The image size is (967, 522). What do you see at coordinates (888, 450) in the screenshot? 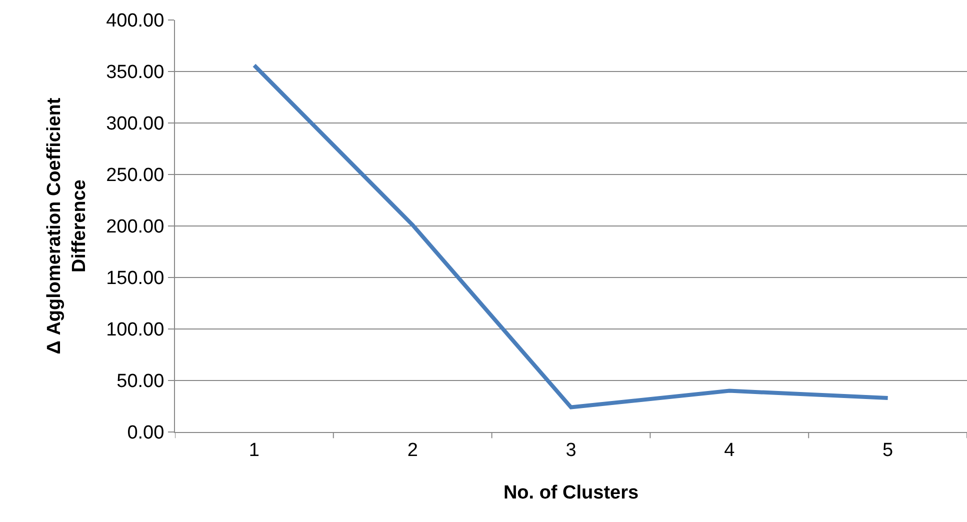
I see `x-tick-label: 5` at bounding box center [888, 450].